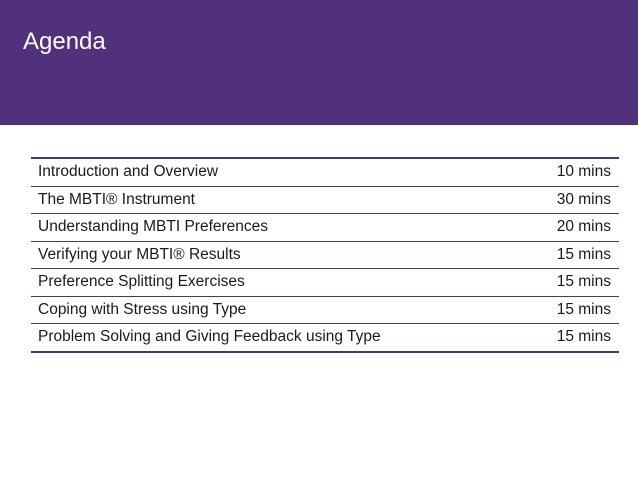  What do you see at coordinates (141, 282) in the screenshot?
I see `agenda-item-label: Preference Splitting Exercises` at bounding box center [141, 282].